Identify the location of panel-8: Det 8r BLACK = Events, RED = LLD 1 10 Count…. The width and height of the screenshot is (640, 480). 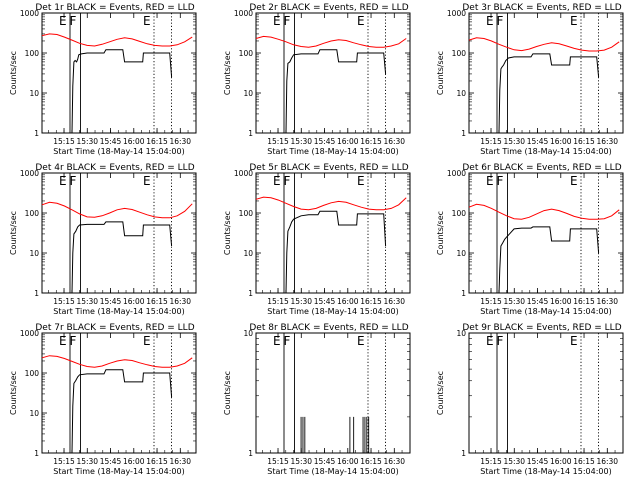
(317, 399).